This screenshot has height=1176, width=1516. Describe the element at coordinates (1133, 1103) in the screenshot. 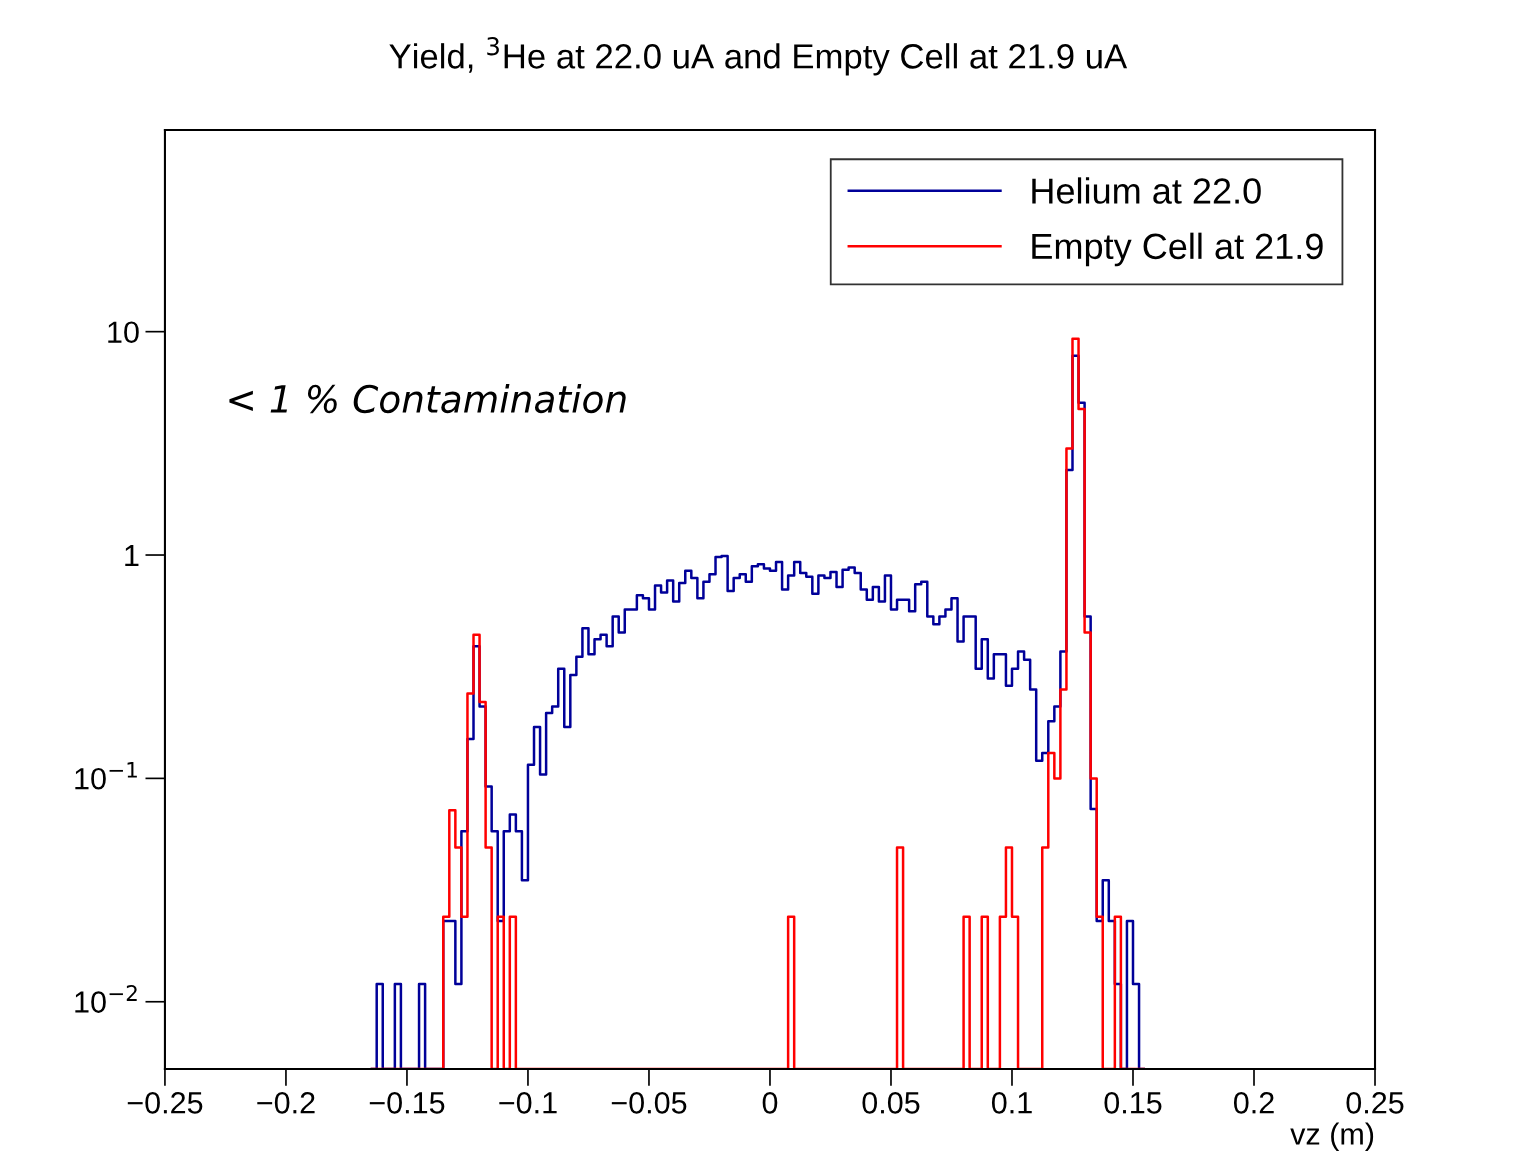

I see `x-tick-label: 0.15` at that location.